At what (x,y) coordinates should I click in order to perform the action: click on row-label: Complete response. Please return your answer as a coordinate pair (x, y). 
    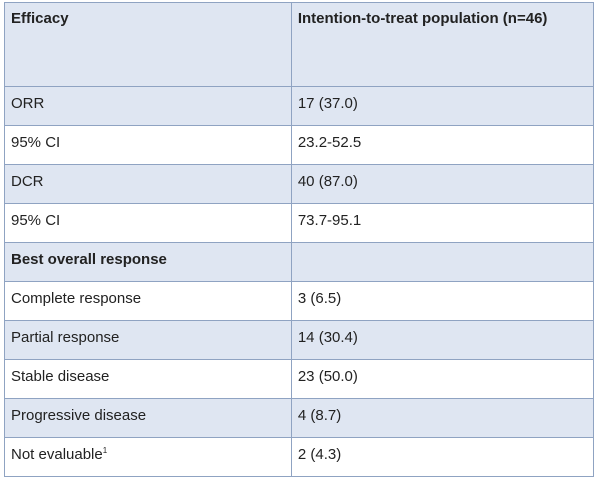
    Looking at the image, I should click on (148, 301).